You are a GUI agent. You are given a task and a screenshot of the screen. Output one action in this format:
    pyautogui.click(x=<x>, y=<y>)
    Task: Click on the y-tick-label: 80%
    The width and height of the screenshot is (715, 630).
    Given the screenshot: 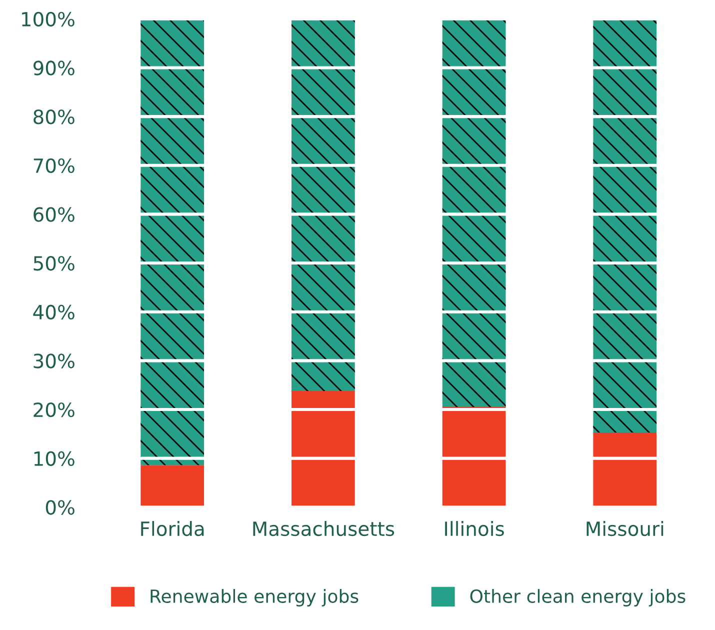 What is the action you would take?
    pyautogui.click(x=54, y=117)
    